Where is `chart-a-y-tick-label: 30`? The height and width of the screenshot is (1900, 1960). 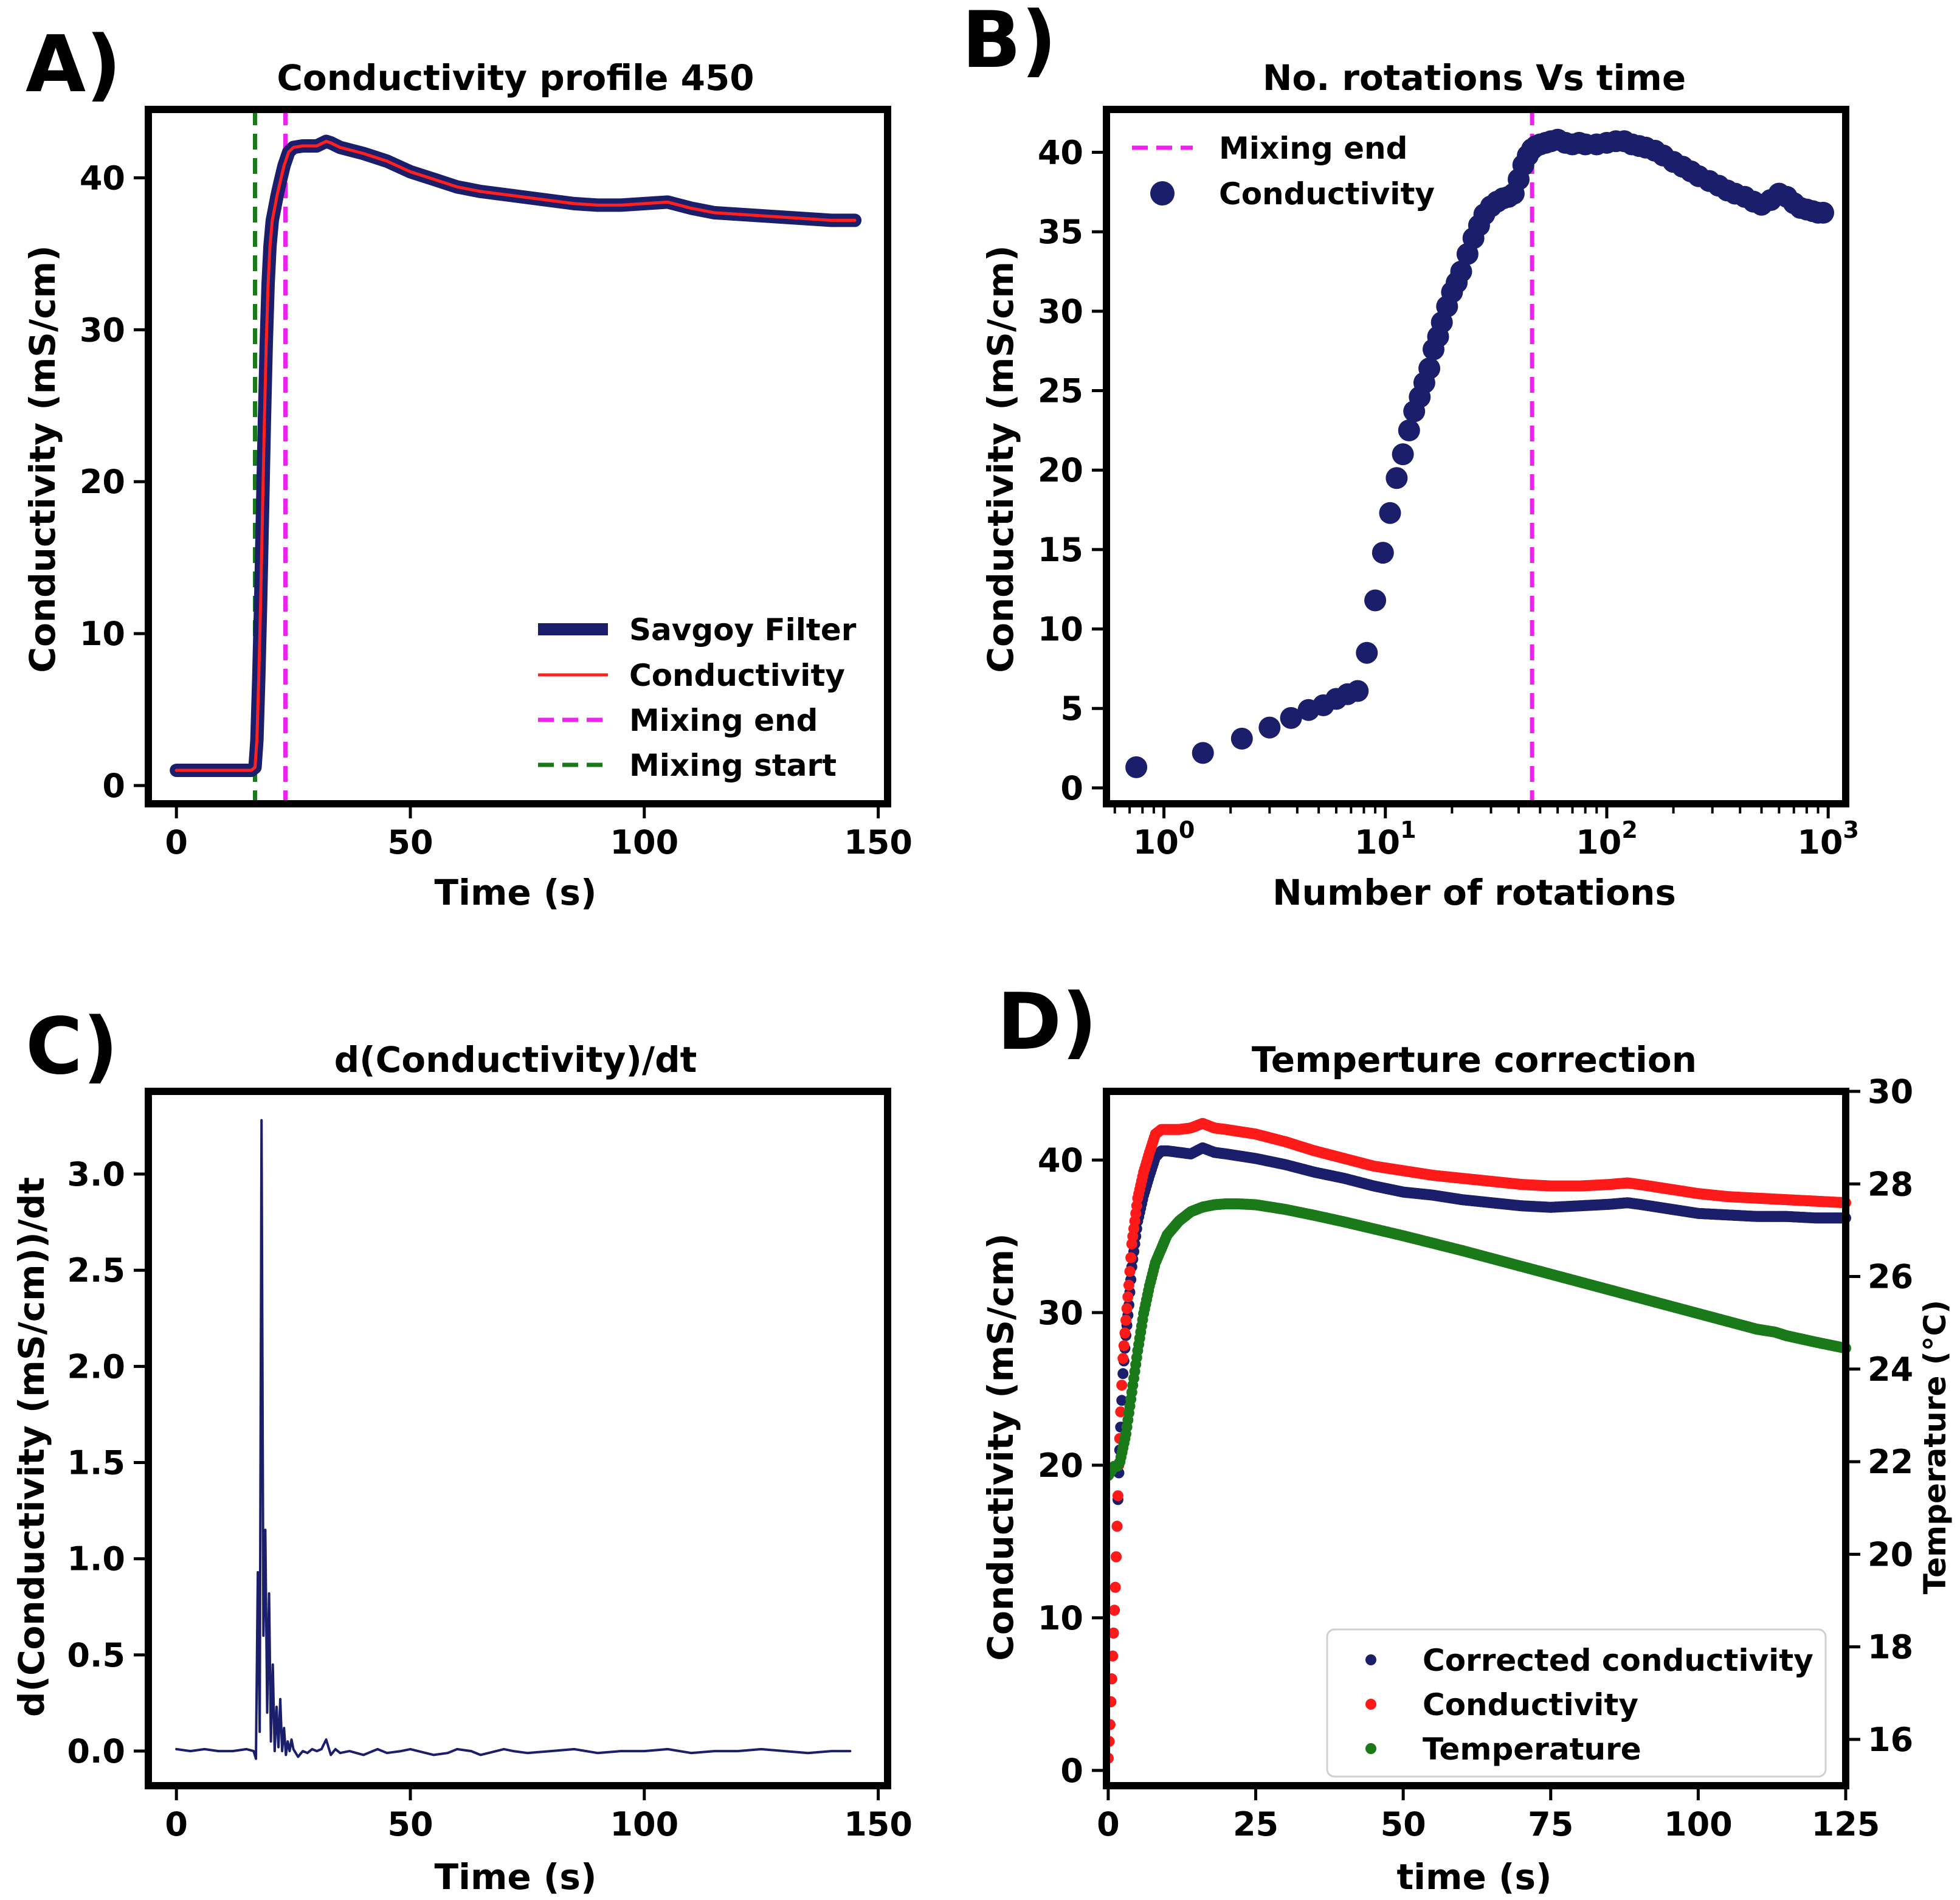
chart-a-y-tick-label: 30 is located at coordinates (102, 330).